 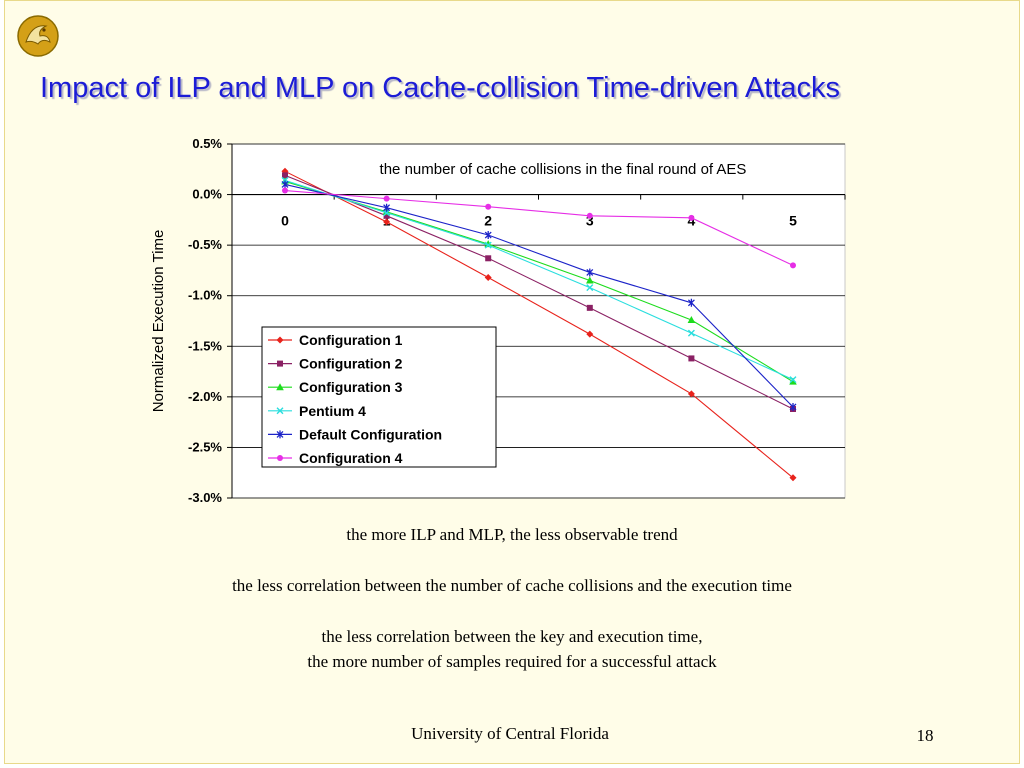 I want to click on legend-item: Configuration 1, so click(x=335, y=340).